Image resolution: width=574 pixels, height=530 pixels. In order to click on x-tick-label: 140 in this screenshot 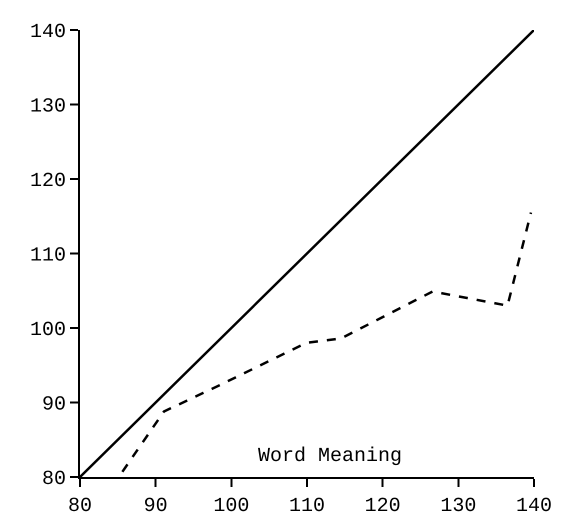, I will do `click(534, 506)`.